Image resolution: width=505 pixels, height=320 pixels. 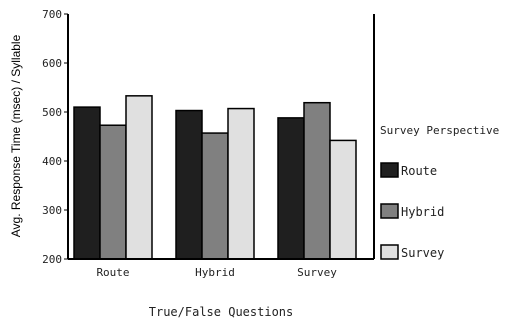 I want to click on y-tick-label: 600, so click(x=52, y=63).